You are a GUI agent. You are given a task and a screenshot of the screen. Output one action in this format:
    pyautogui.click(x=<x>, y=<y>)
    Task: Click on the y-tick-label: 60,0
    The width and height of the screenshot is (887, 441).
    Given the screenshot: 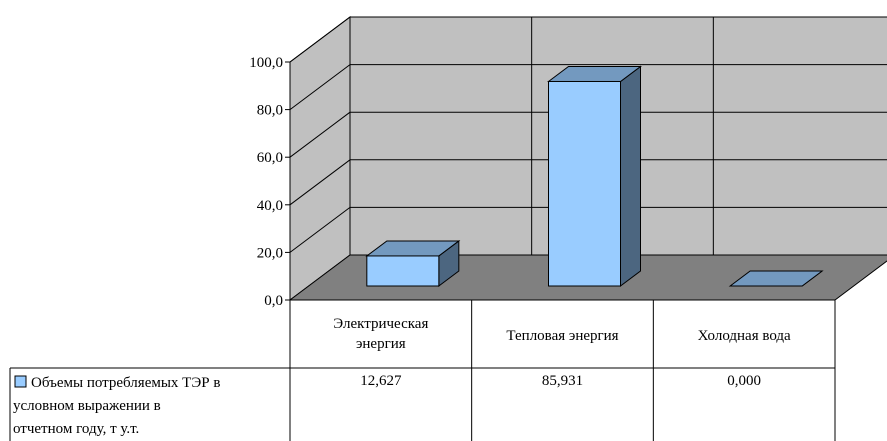 What is the action you would take?
    pyautogui.click(x=270, y=158)
    